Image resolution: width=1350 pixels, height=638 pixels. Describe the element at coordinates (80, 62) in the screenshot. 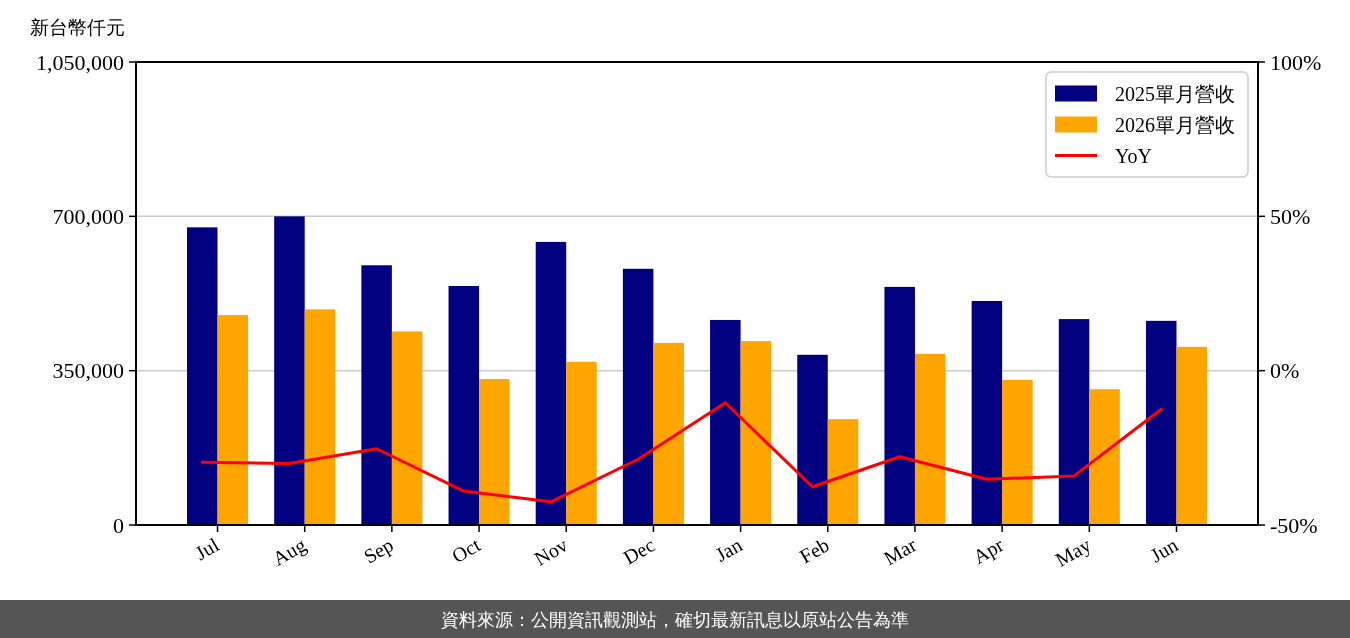

I see `y-tick-label: 1,050,000` at that location.